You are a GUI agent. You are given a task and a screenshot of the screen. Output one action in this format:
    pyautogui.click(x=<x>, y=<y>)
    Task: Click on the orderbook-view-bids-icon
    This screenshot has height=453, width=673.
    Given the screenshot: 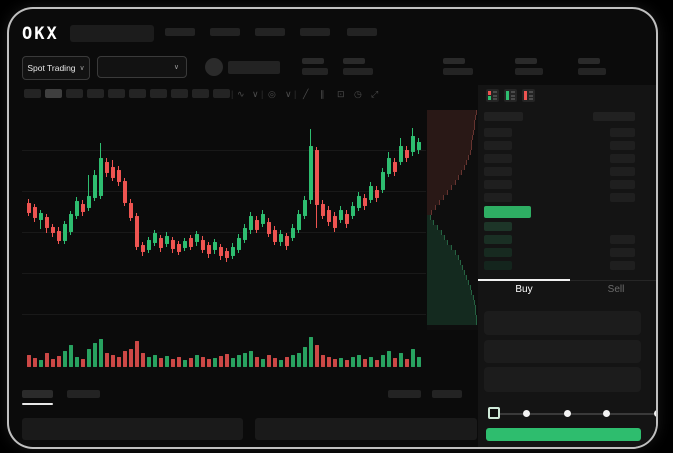 What is the action you would take?
    pyautogui.click(x=510, y=95)
    